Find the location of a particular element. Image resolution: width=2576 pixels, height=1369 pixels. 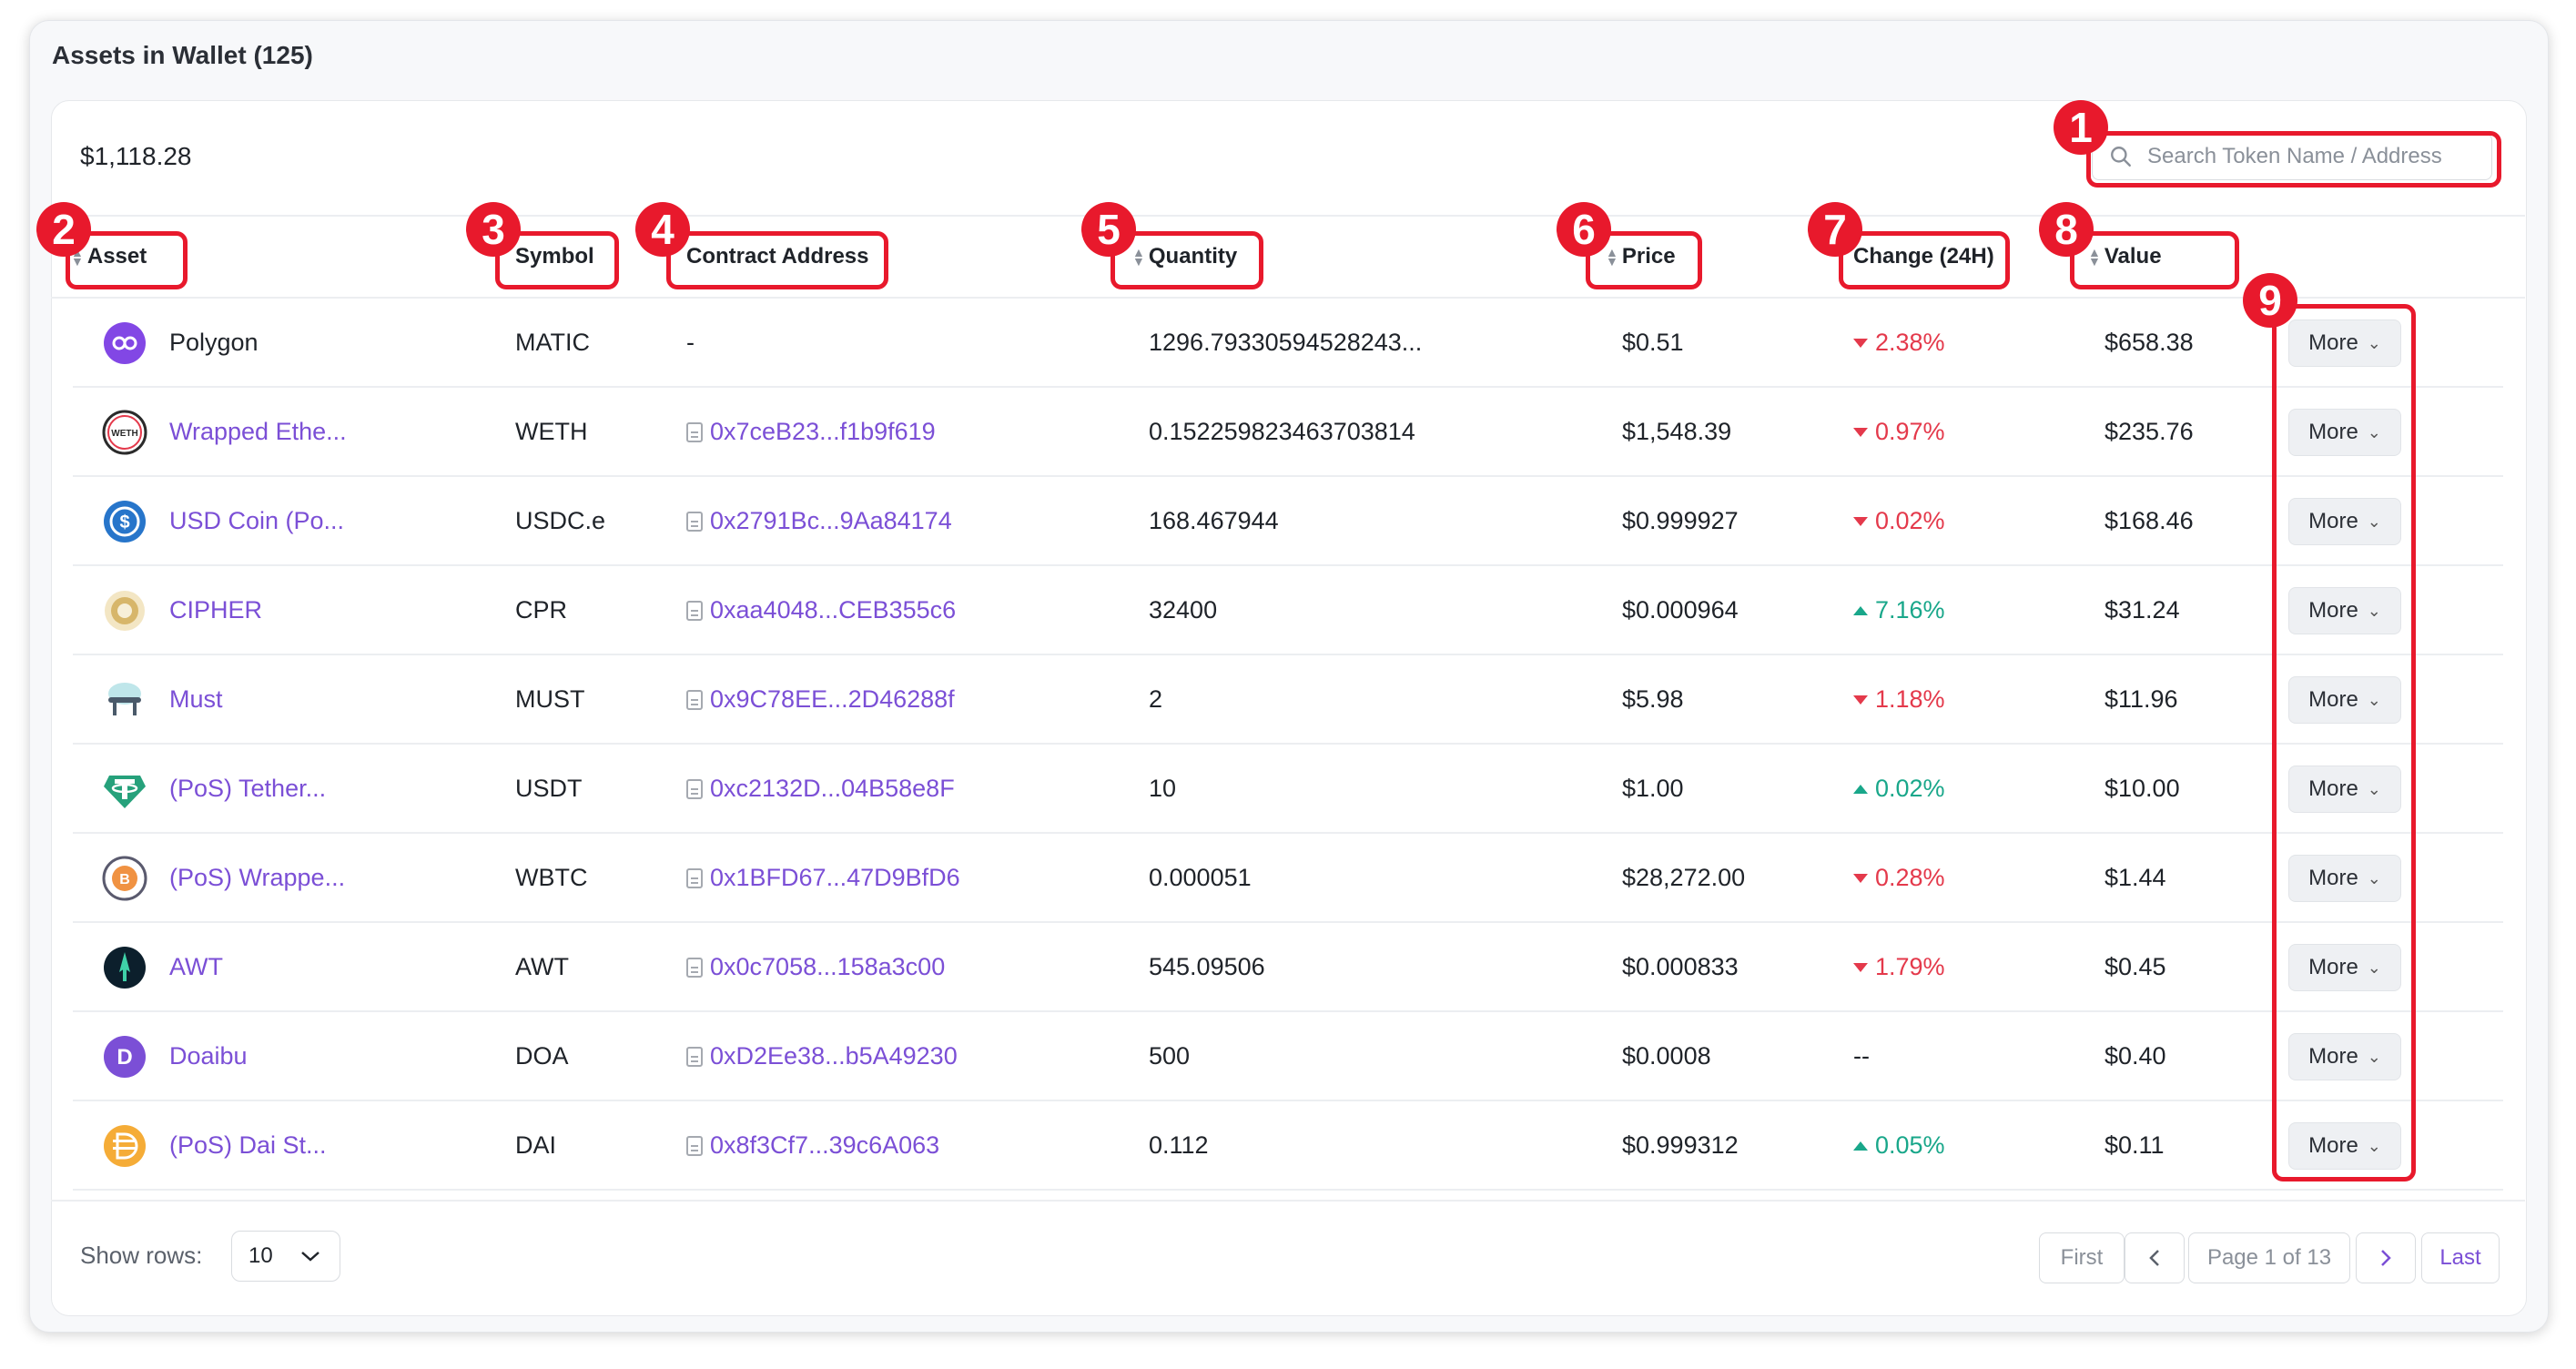

wallet-total: $1,118.28 is located at coordinates (136, 156).